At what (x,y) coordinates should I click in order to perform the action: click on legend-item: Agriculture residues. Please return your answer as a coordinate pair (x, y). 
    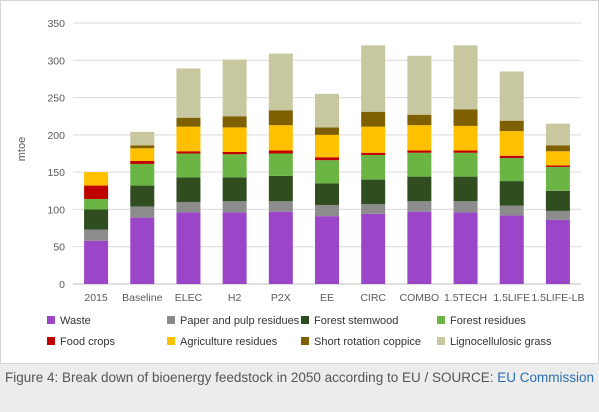
    Looking at the image, I should click on (222, 342).